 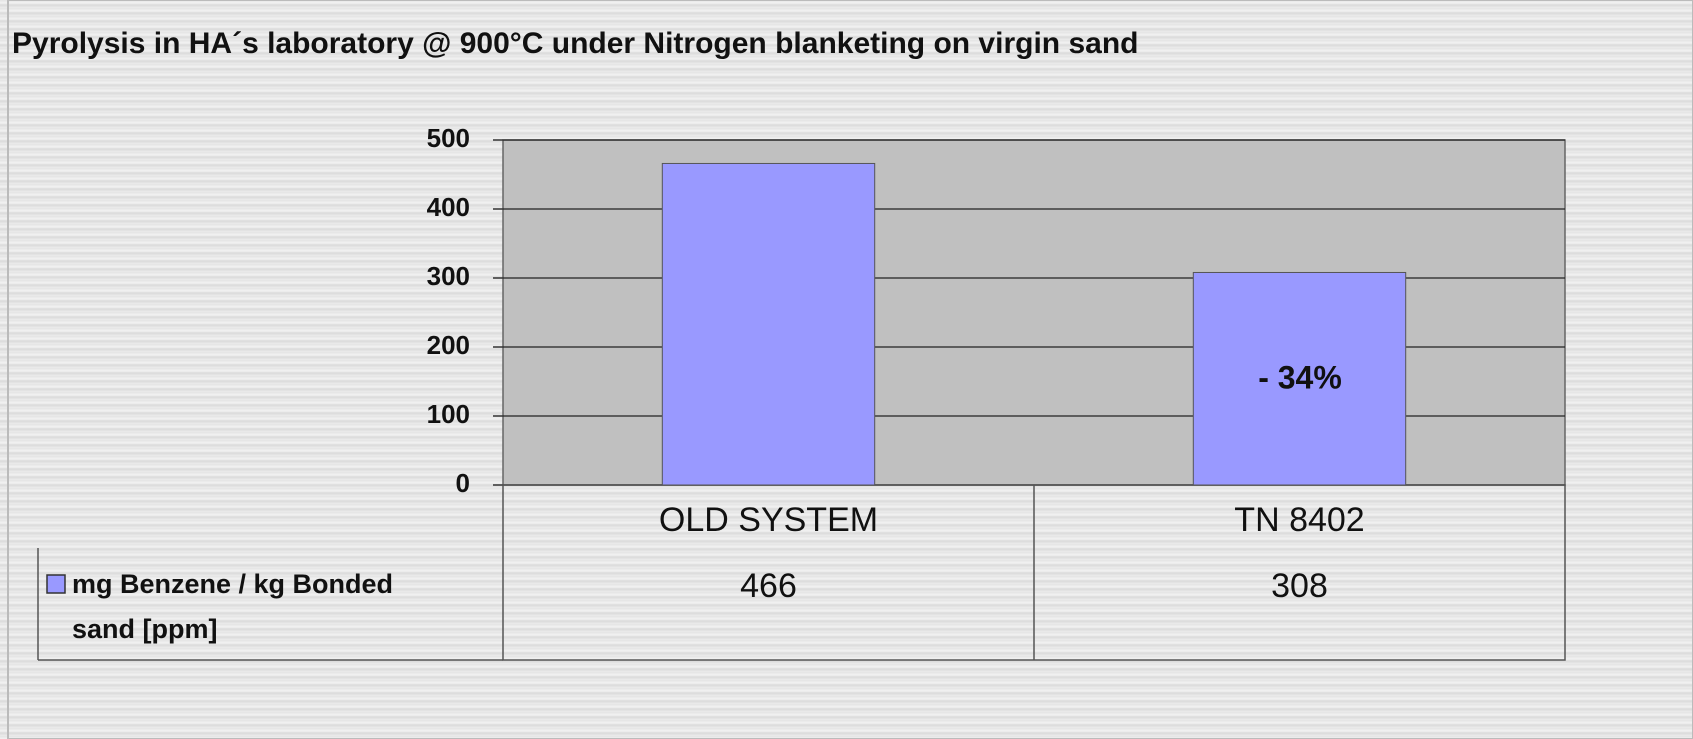 I want to click on y-tick-label: 500, so click(x=448, y=138).